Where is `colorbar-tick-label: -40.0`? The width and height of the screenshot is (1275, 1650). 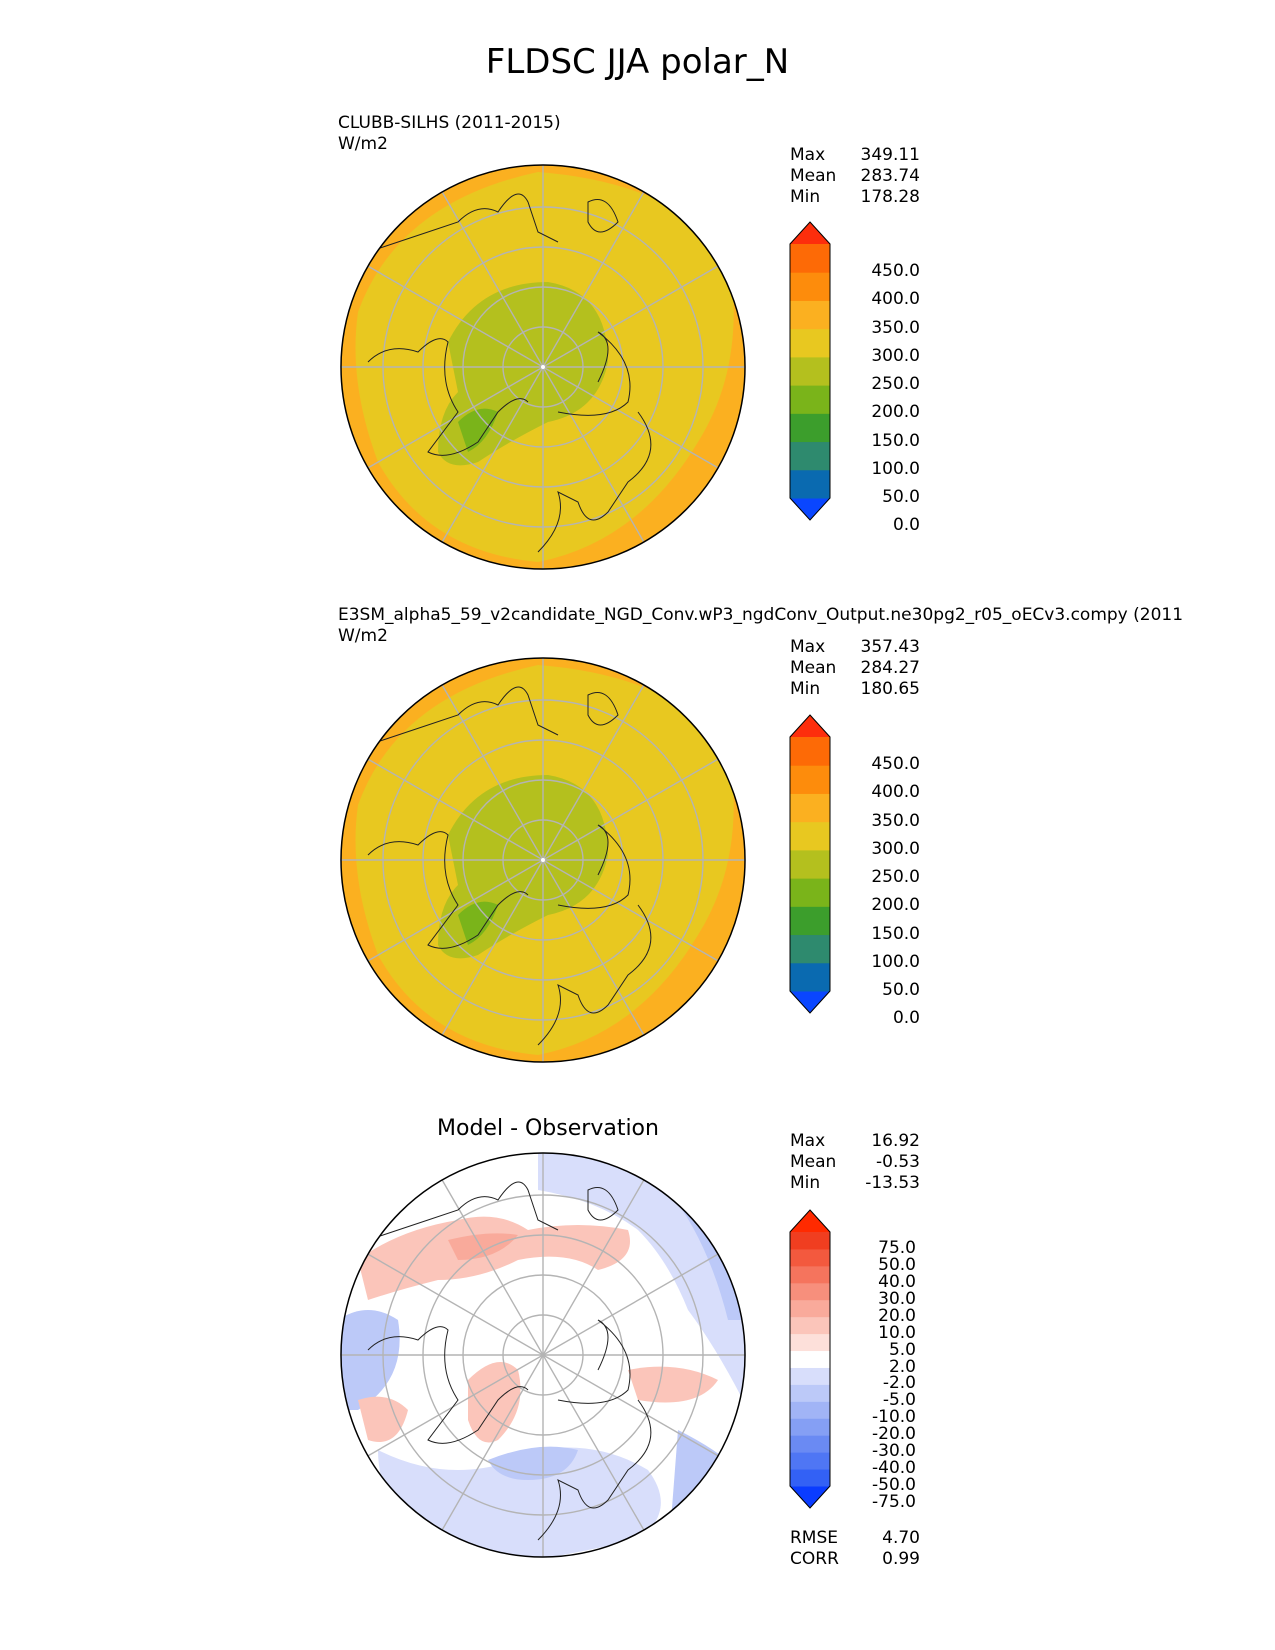
colorbar-tick-label: -40.0 is located at coordinates (894, 1468).